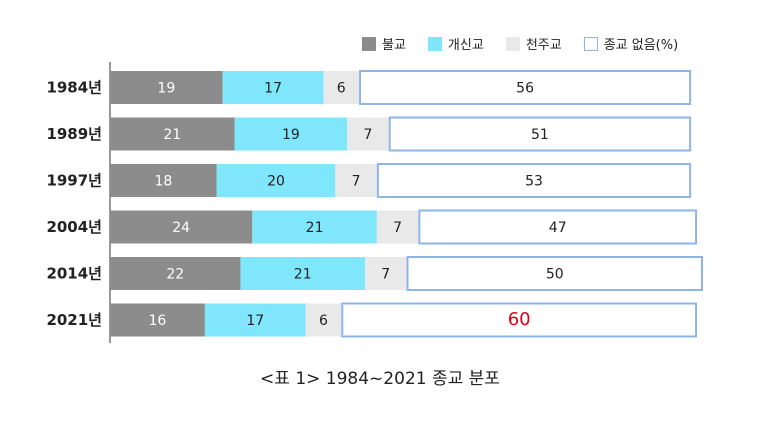  What do you see at coordinates (74, 274) in the screenshot?
I see `category-label: 2014년` at bounding box center [74, 274].